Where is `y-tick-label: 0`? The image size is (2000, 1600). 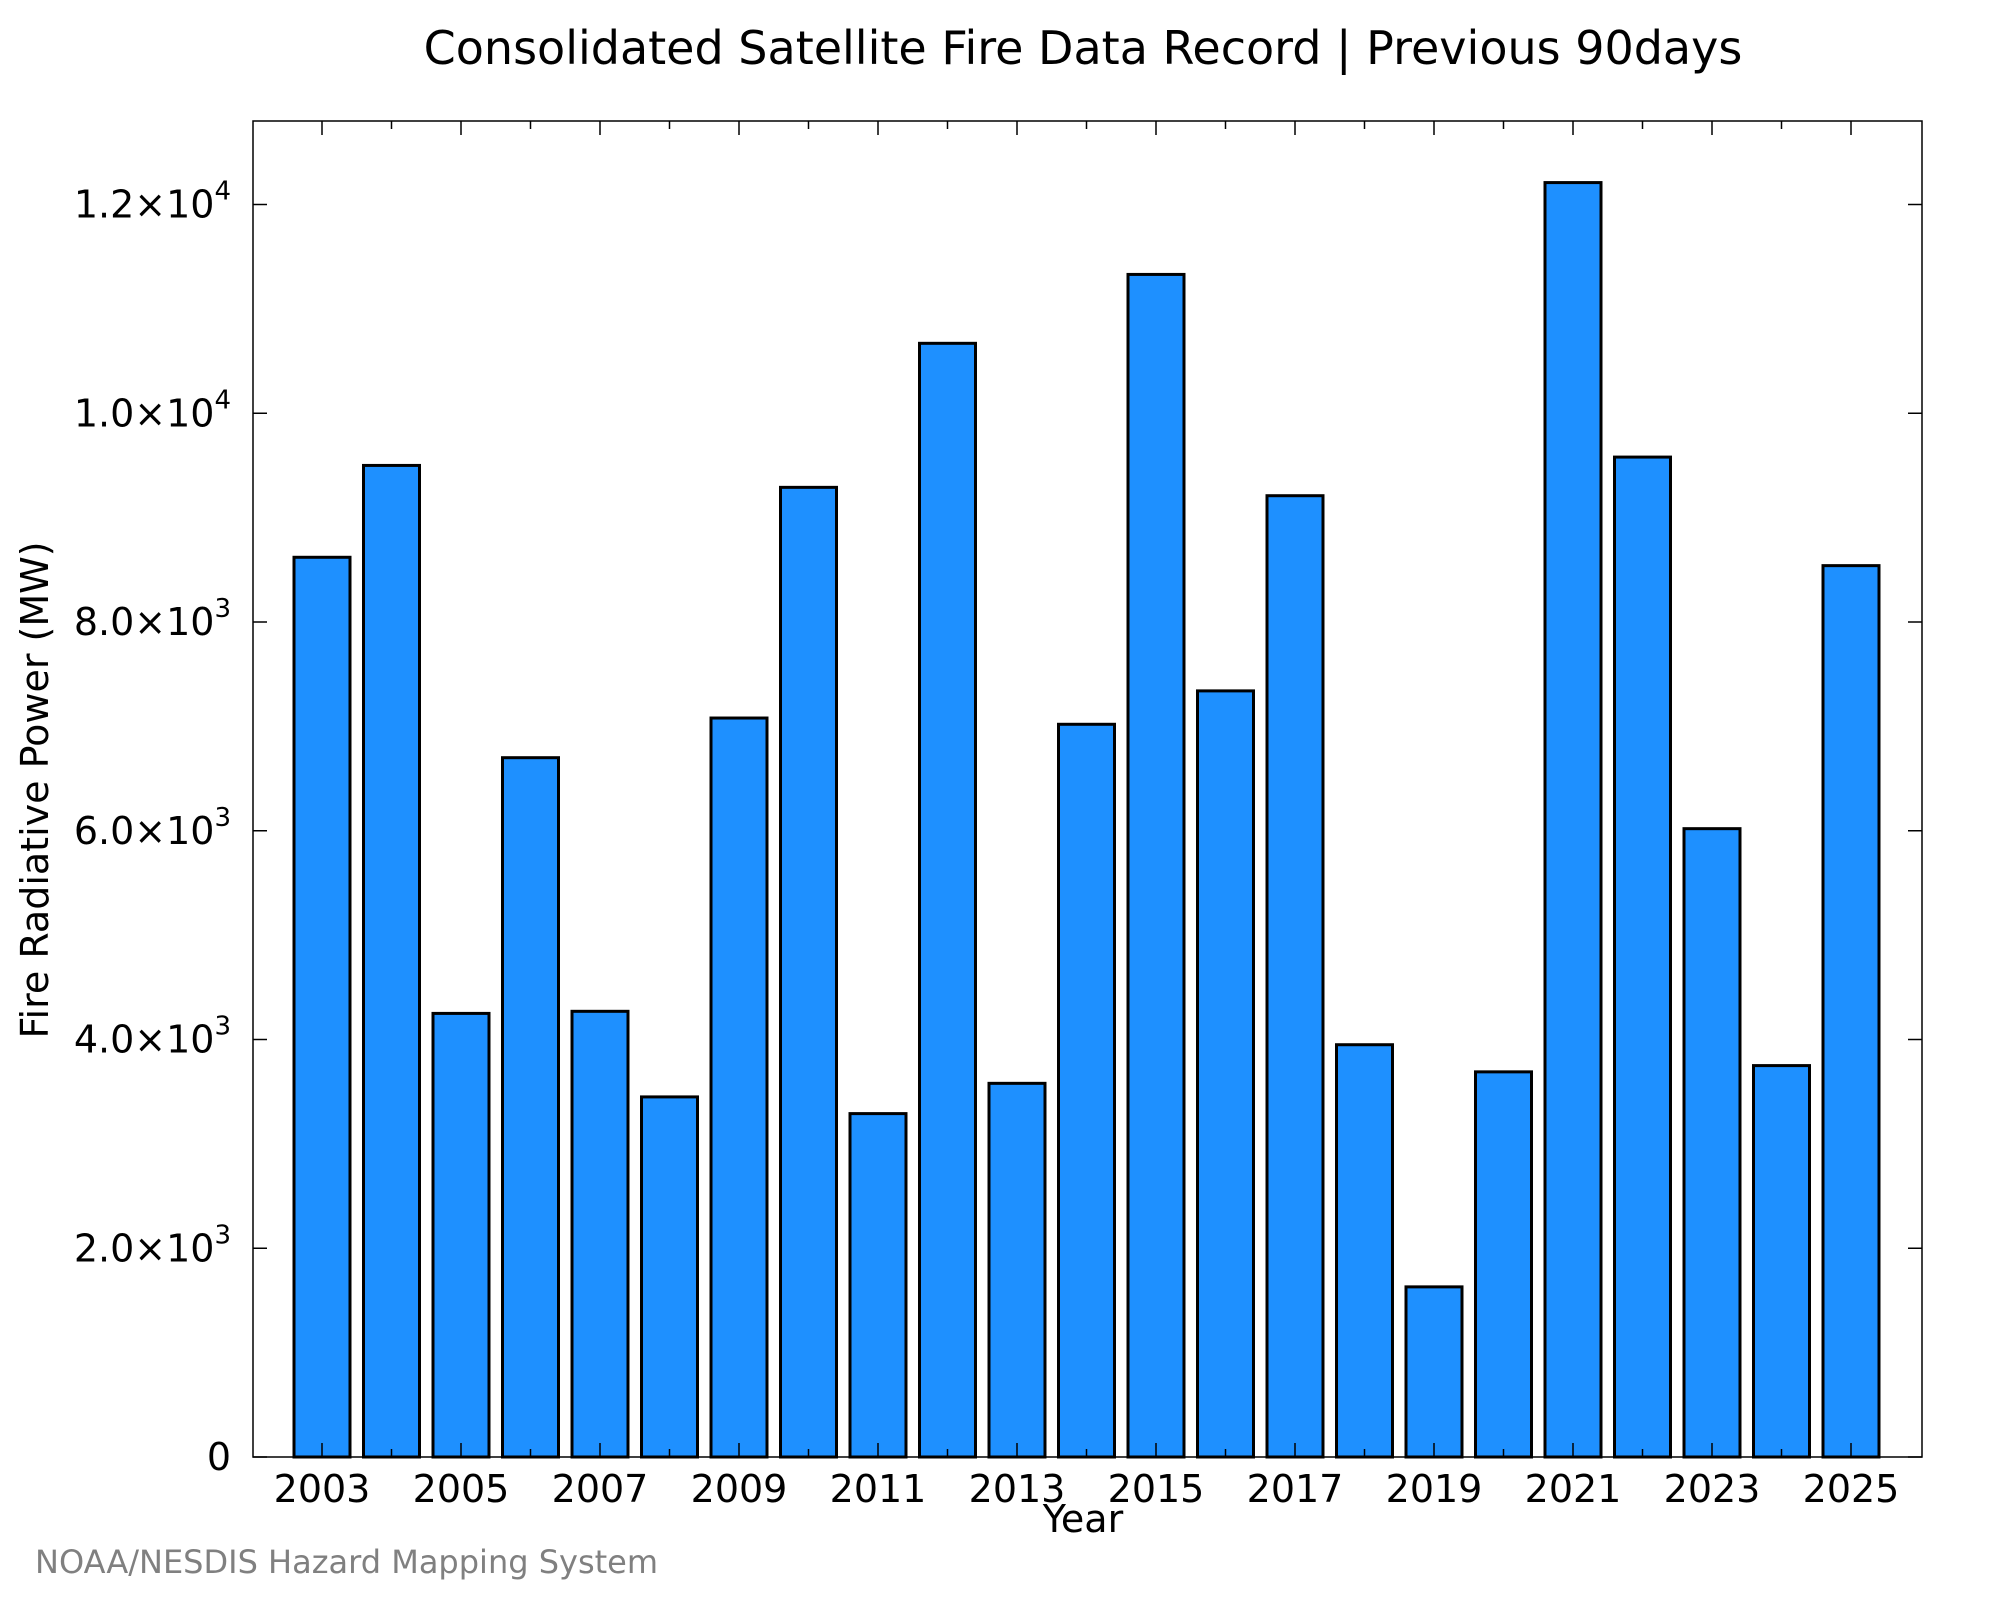
y-tick-label: 0 is located at coordinates (219, 1457).